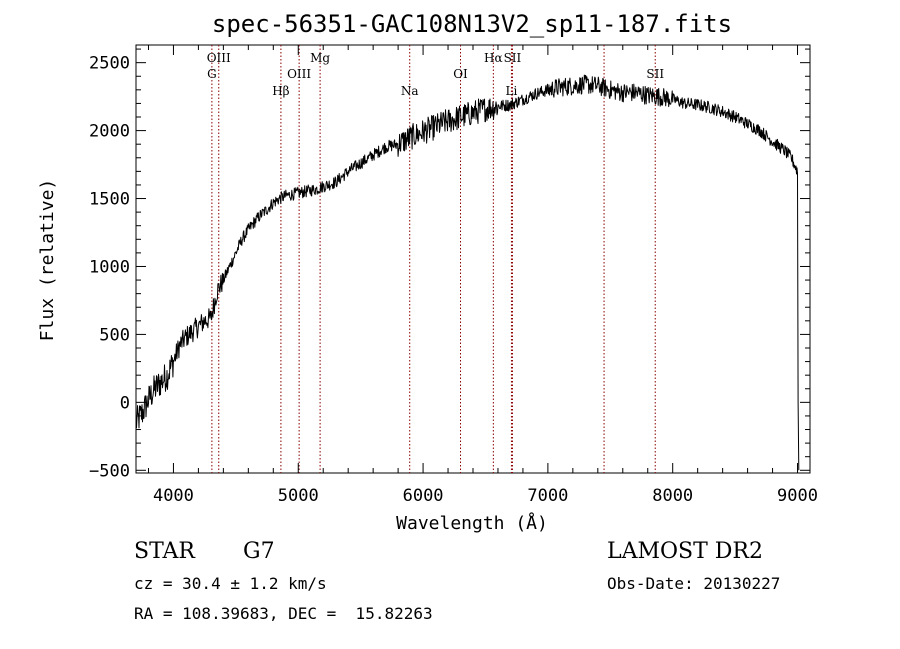 The width and height of the screenshot is (900, 649). Describe the element at coordinates (423, 496) in the screenshot. I see `x-tick-label: 6000` at that location.